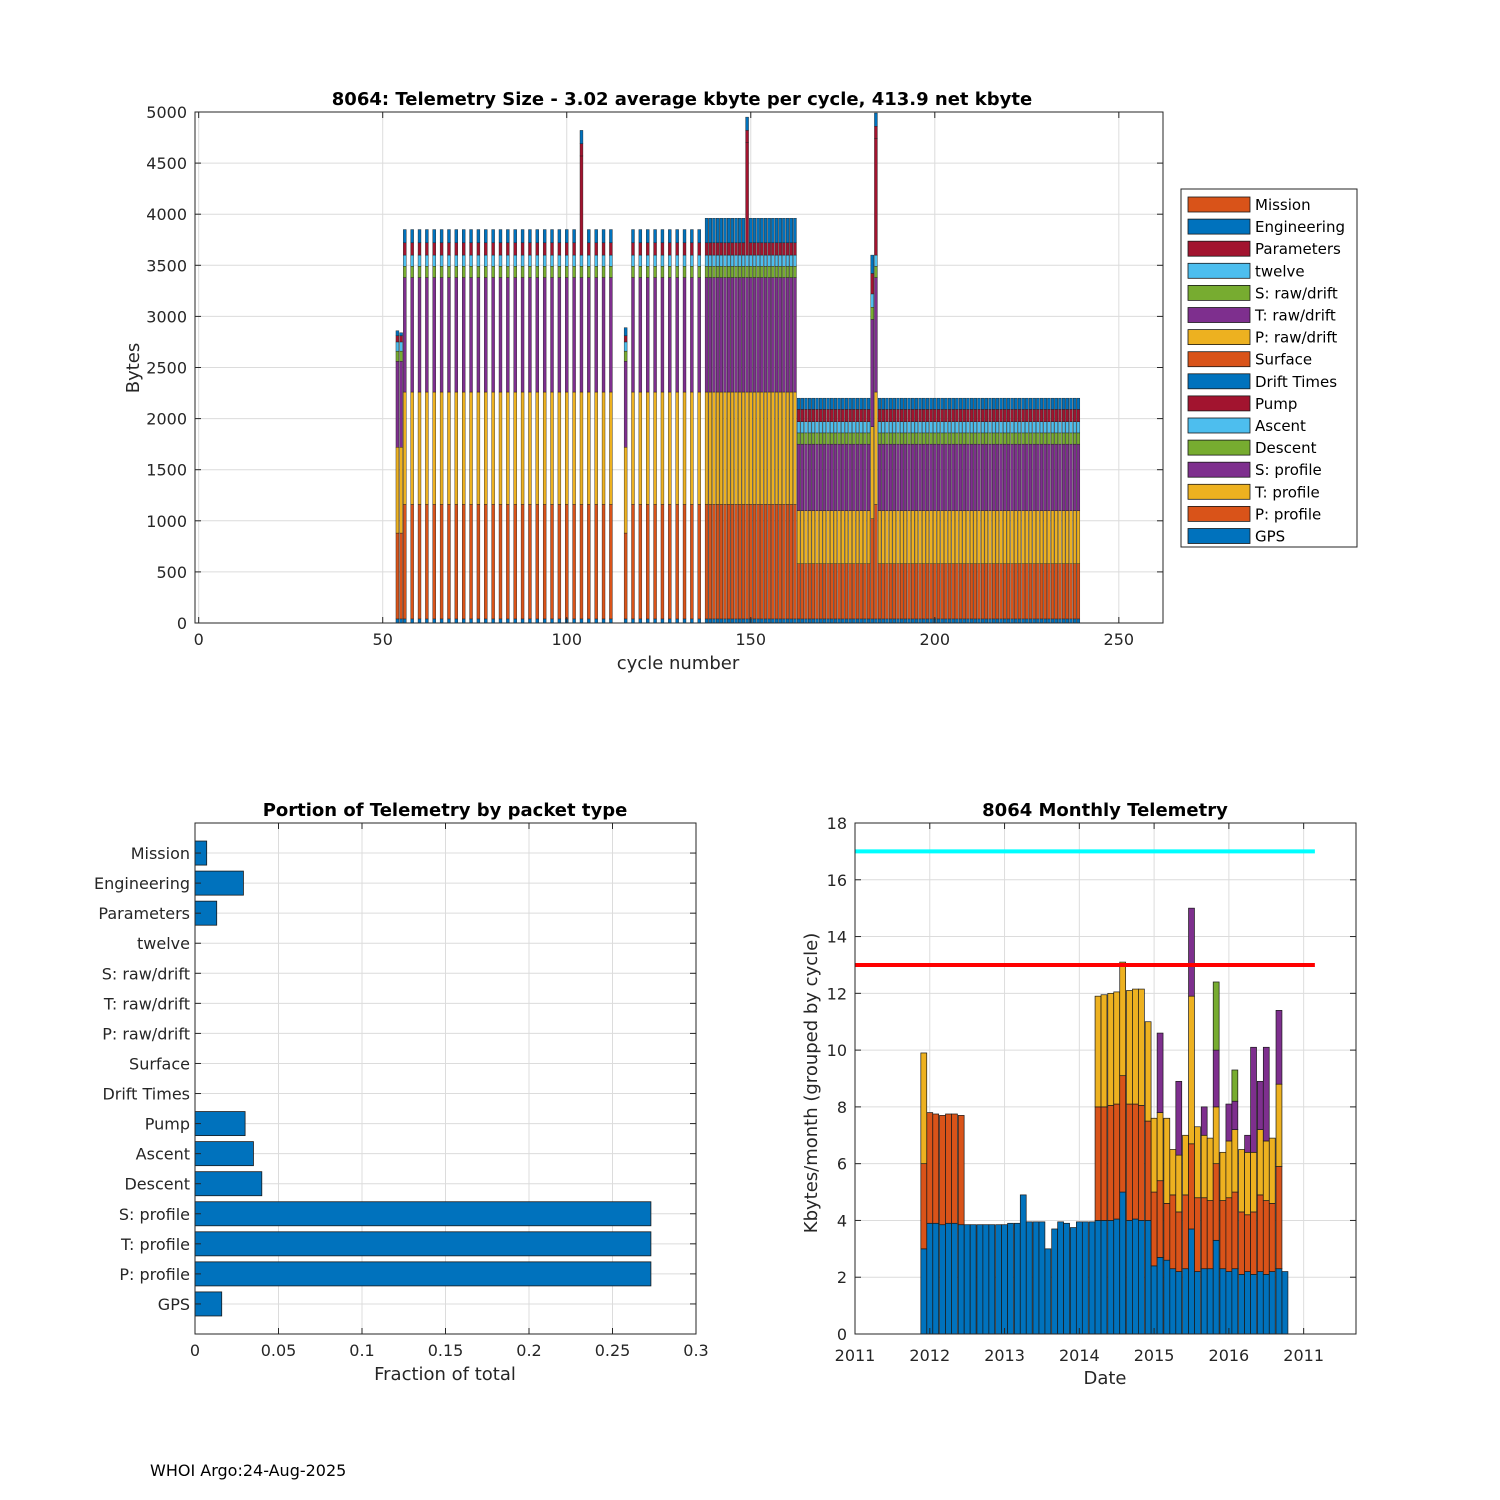 This screenshot has width=1500, height=1500. Describe the element at coordinates (837, 823) in the screenshot. I see `y-tick-label: 18` at that location.